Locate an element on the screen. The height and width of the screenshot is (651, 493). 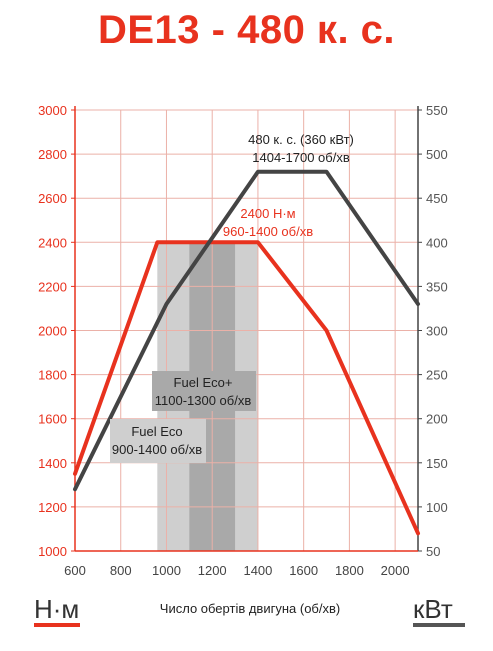
x-tick-label: 1200 is located at coordinates (212, 570).